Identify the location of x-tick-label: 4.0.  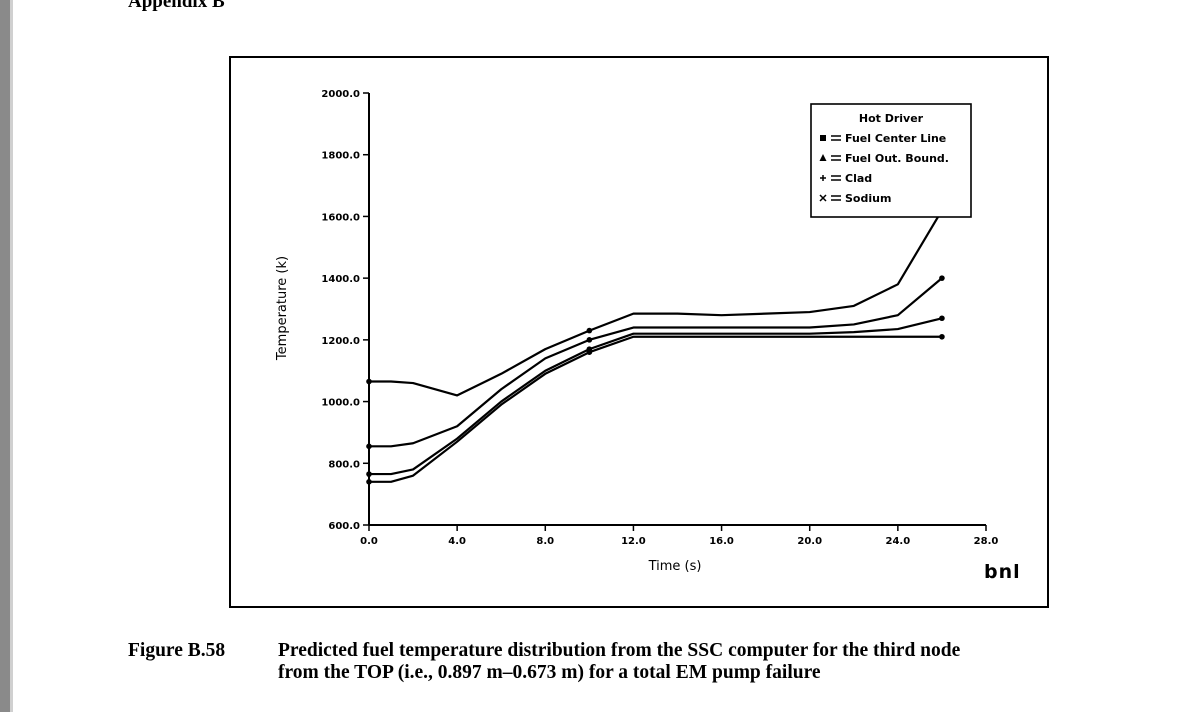
(457, 541).